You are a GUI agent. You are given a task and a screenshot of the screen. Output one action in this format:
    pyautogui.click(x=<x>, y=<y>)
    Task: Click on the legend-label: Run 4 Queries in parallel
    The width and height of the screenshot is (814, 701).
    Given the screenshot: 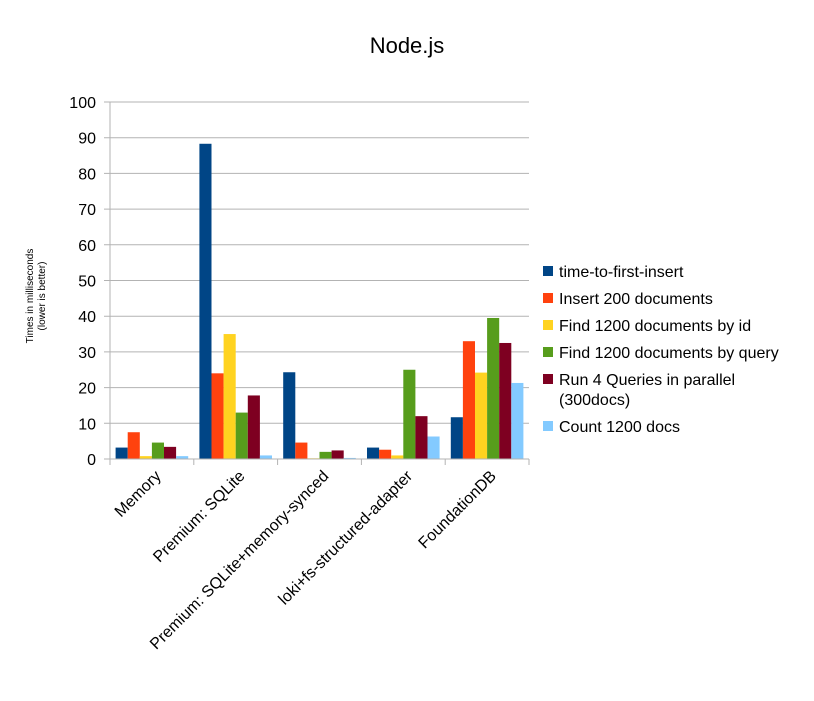 What is the action you would take?
    pyautogui.click(x=647, y=380)
    